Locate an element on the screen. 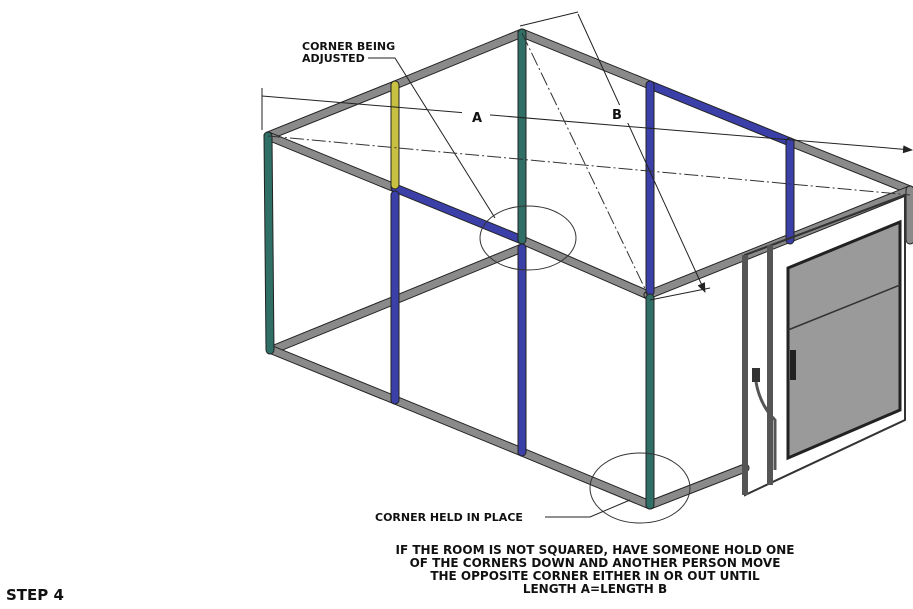 Image resolution: width=913 pixels, height=609 pixels. label-corner-held: CORNER HELD IN PLACE is located at coordinates (449, 517).